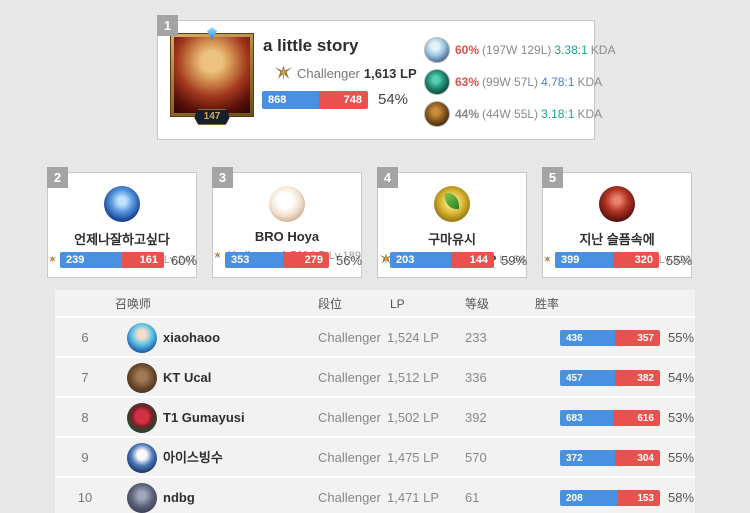 This screenshot has width=750, height=513. What do you see at coordinates (610, 338) in the screenshot?
I see `winloss-bar: 436 357` at bounding box center [610, 338].